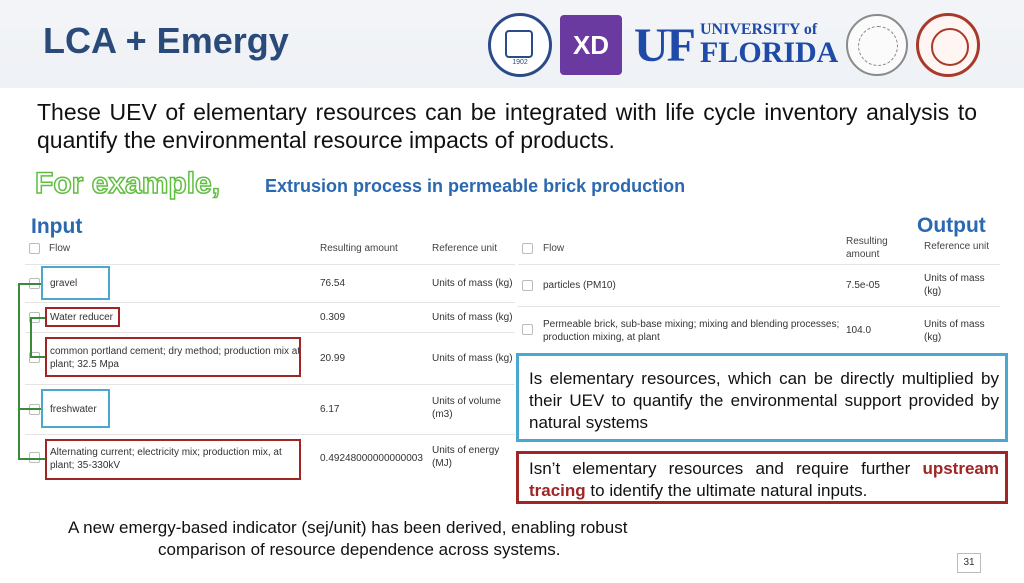 This screenshot has height=583, width=1024. Describe the element at coordinates (859, 330) in the screenshot. I see `resulting-amount: 104.0` at that location.